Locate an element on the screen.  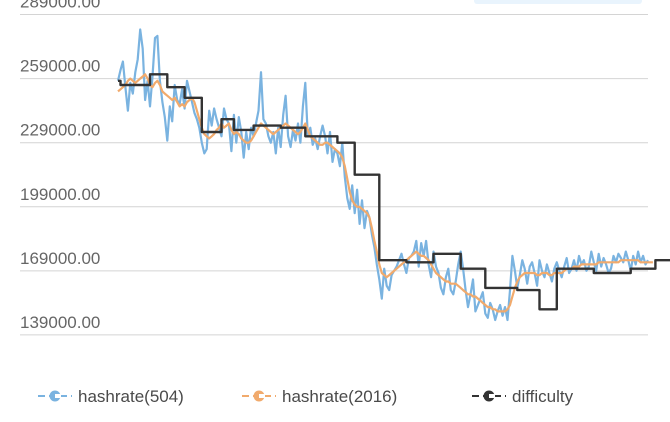
legend: hashrate(504) hashrate(2016) difficulty is located at coordinates (306, 396).